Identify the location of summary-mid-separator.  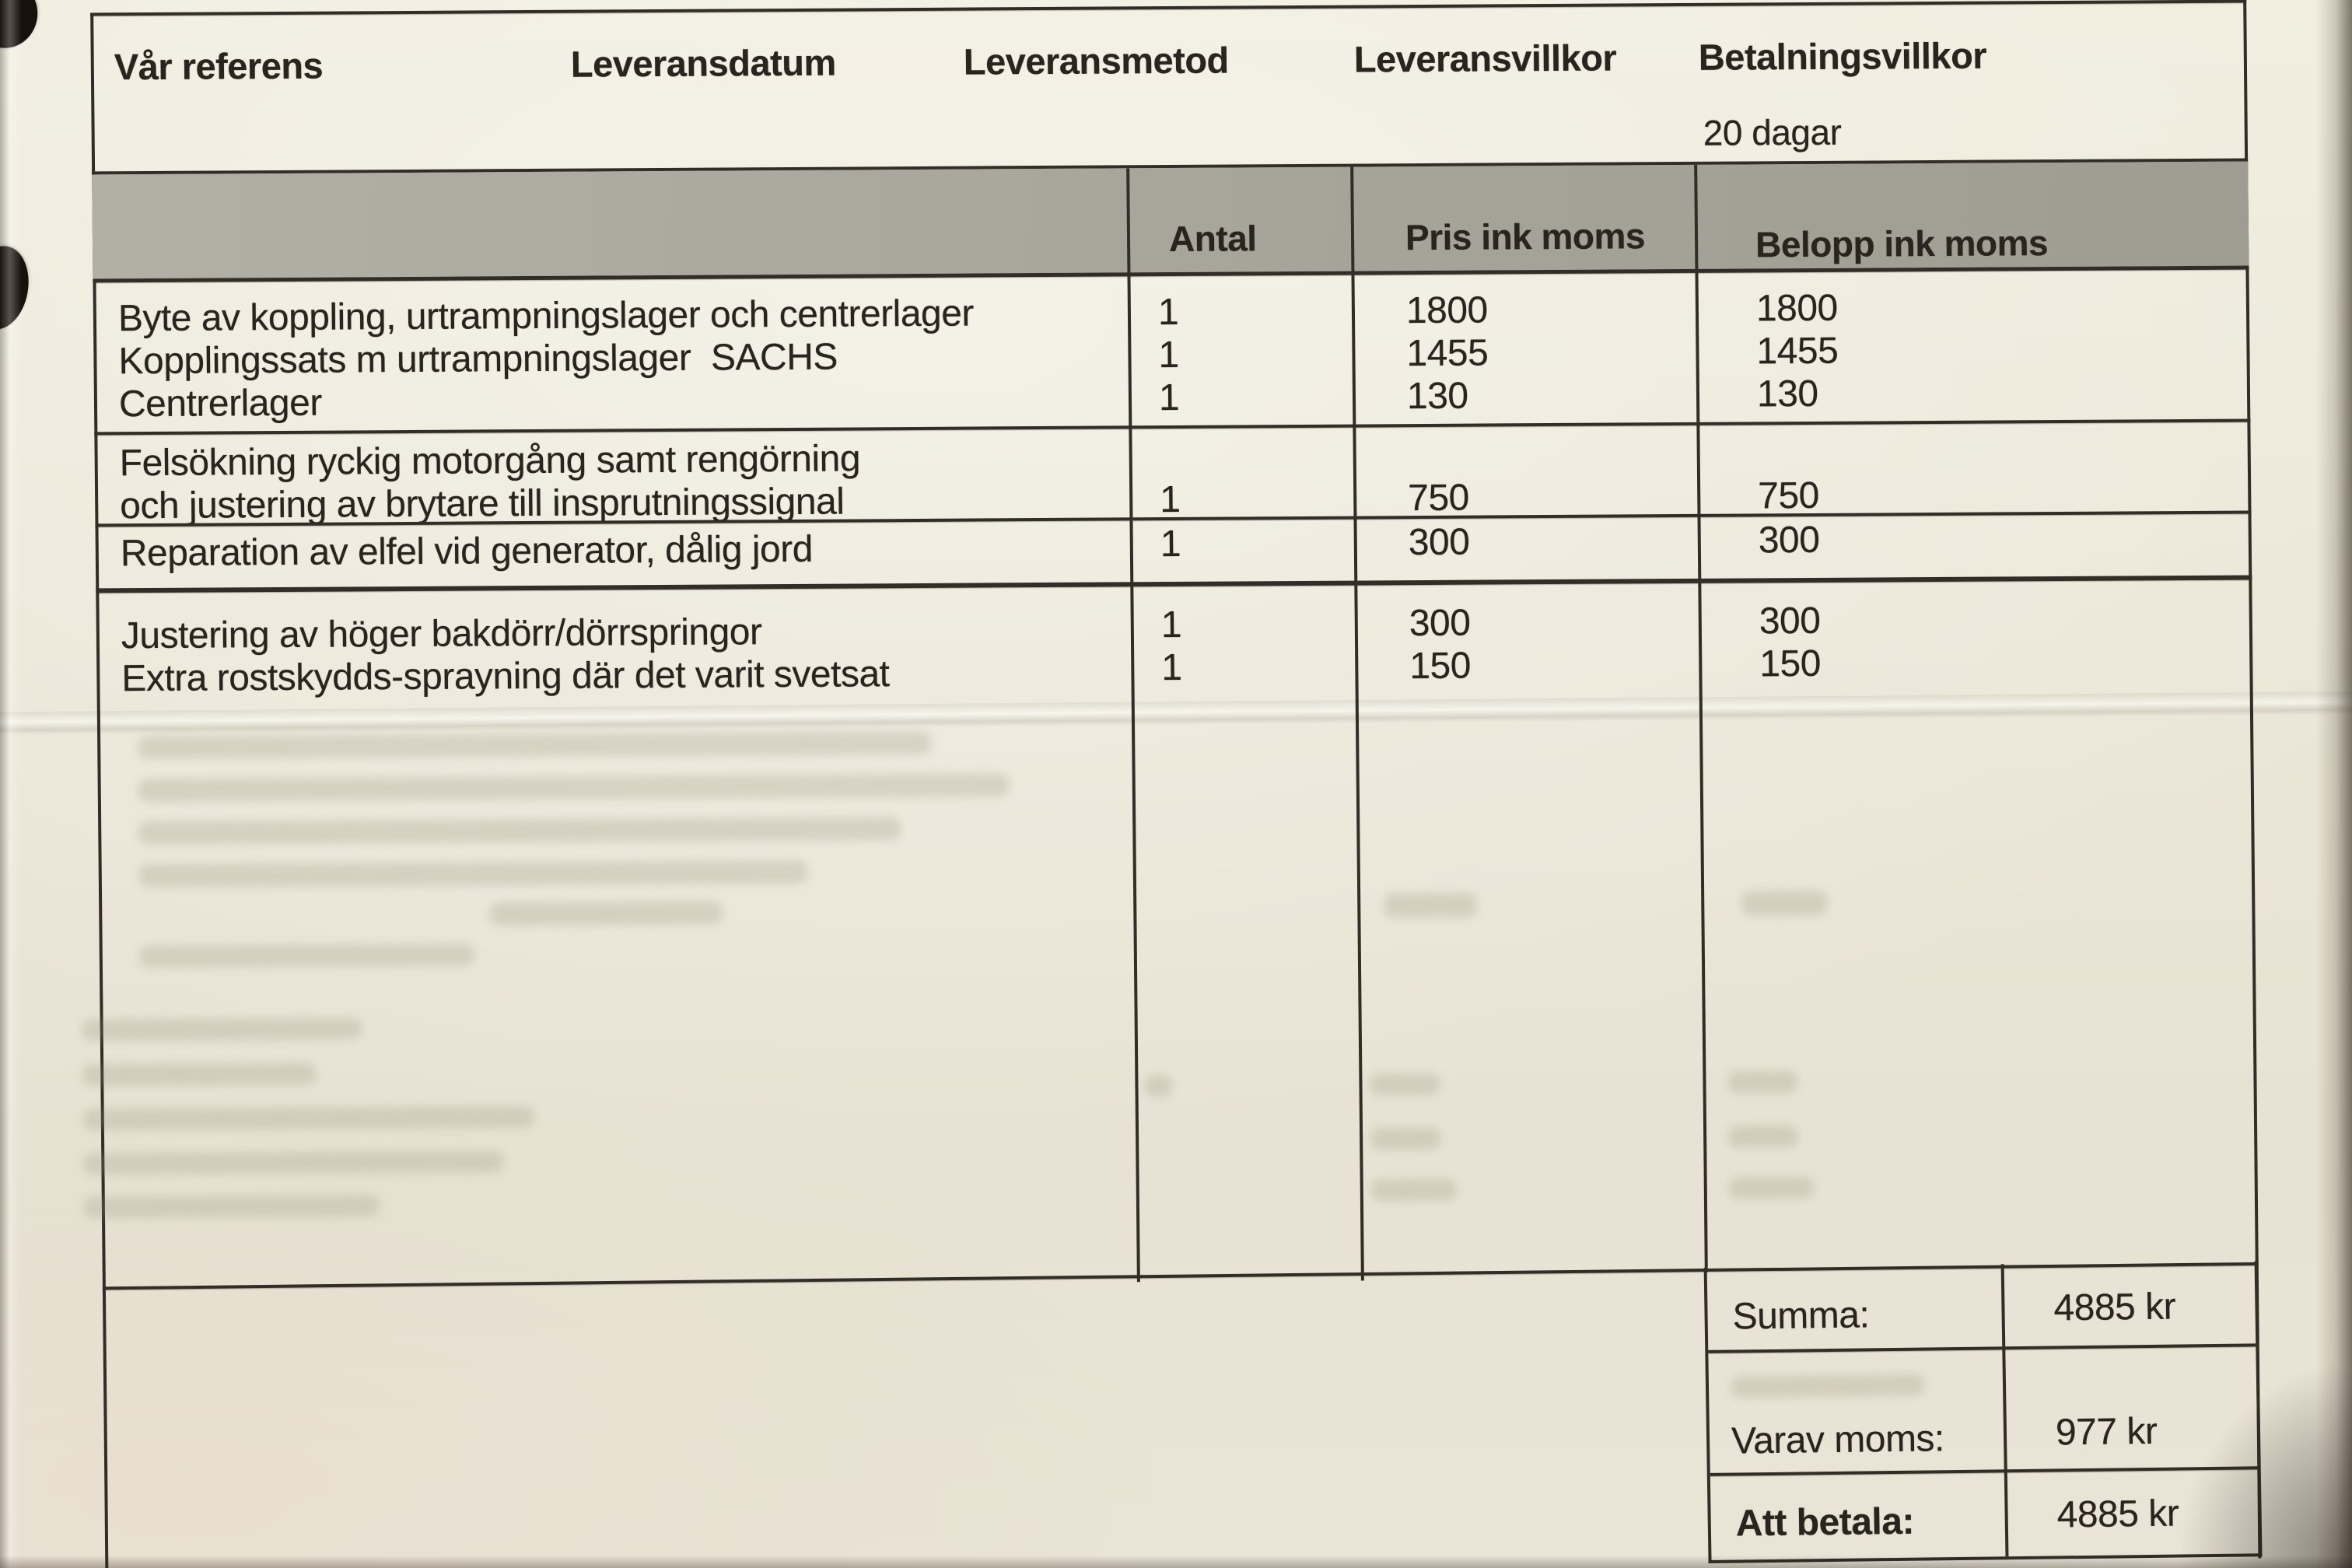
(2004, 1411).